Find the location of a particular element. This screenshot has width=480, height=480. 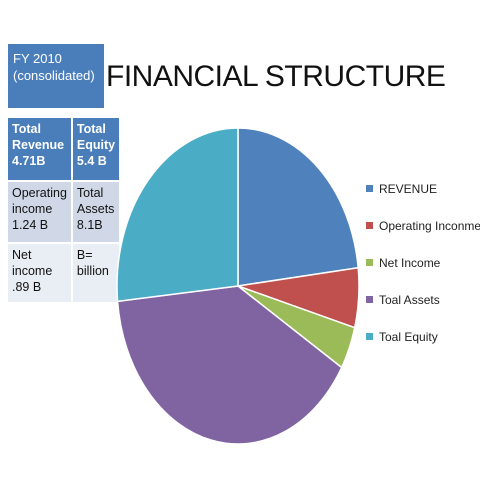

chart-title: FINANCIAL STRUCTURE is located at coordinates (276, 76).